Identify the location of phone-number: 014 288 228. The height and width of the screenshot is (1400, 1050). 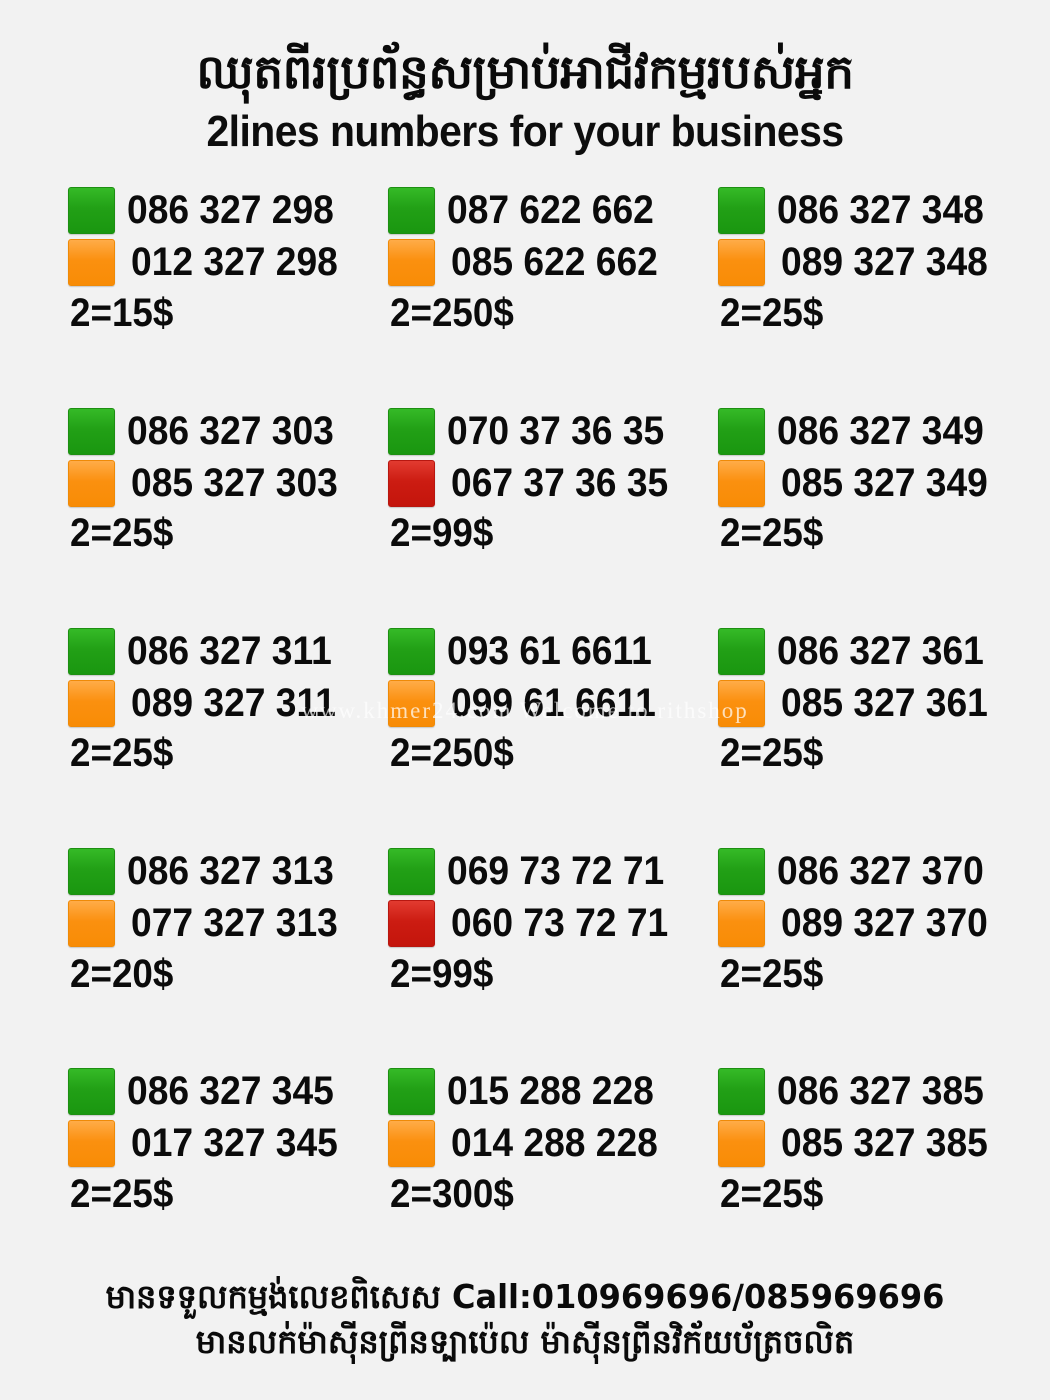
(554, 1143).